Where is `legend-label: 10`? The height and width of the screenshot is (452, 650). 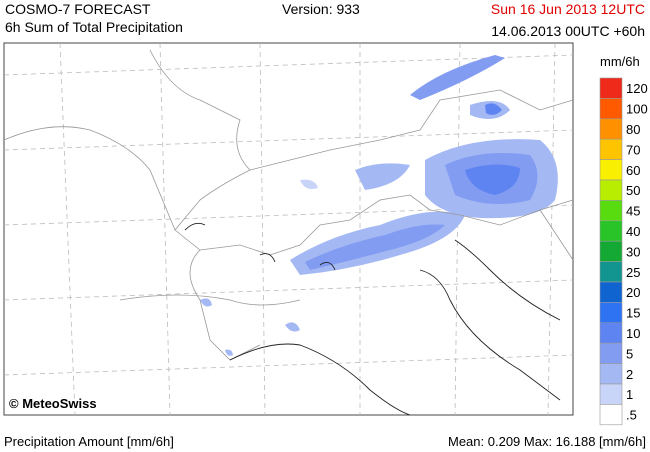 legend-label: 10 is located at coordinates (633, 333).